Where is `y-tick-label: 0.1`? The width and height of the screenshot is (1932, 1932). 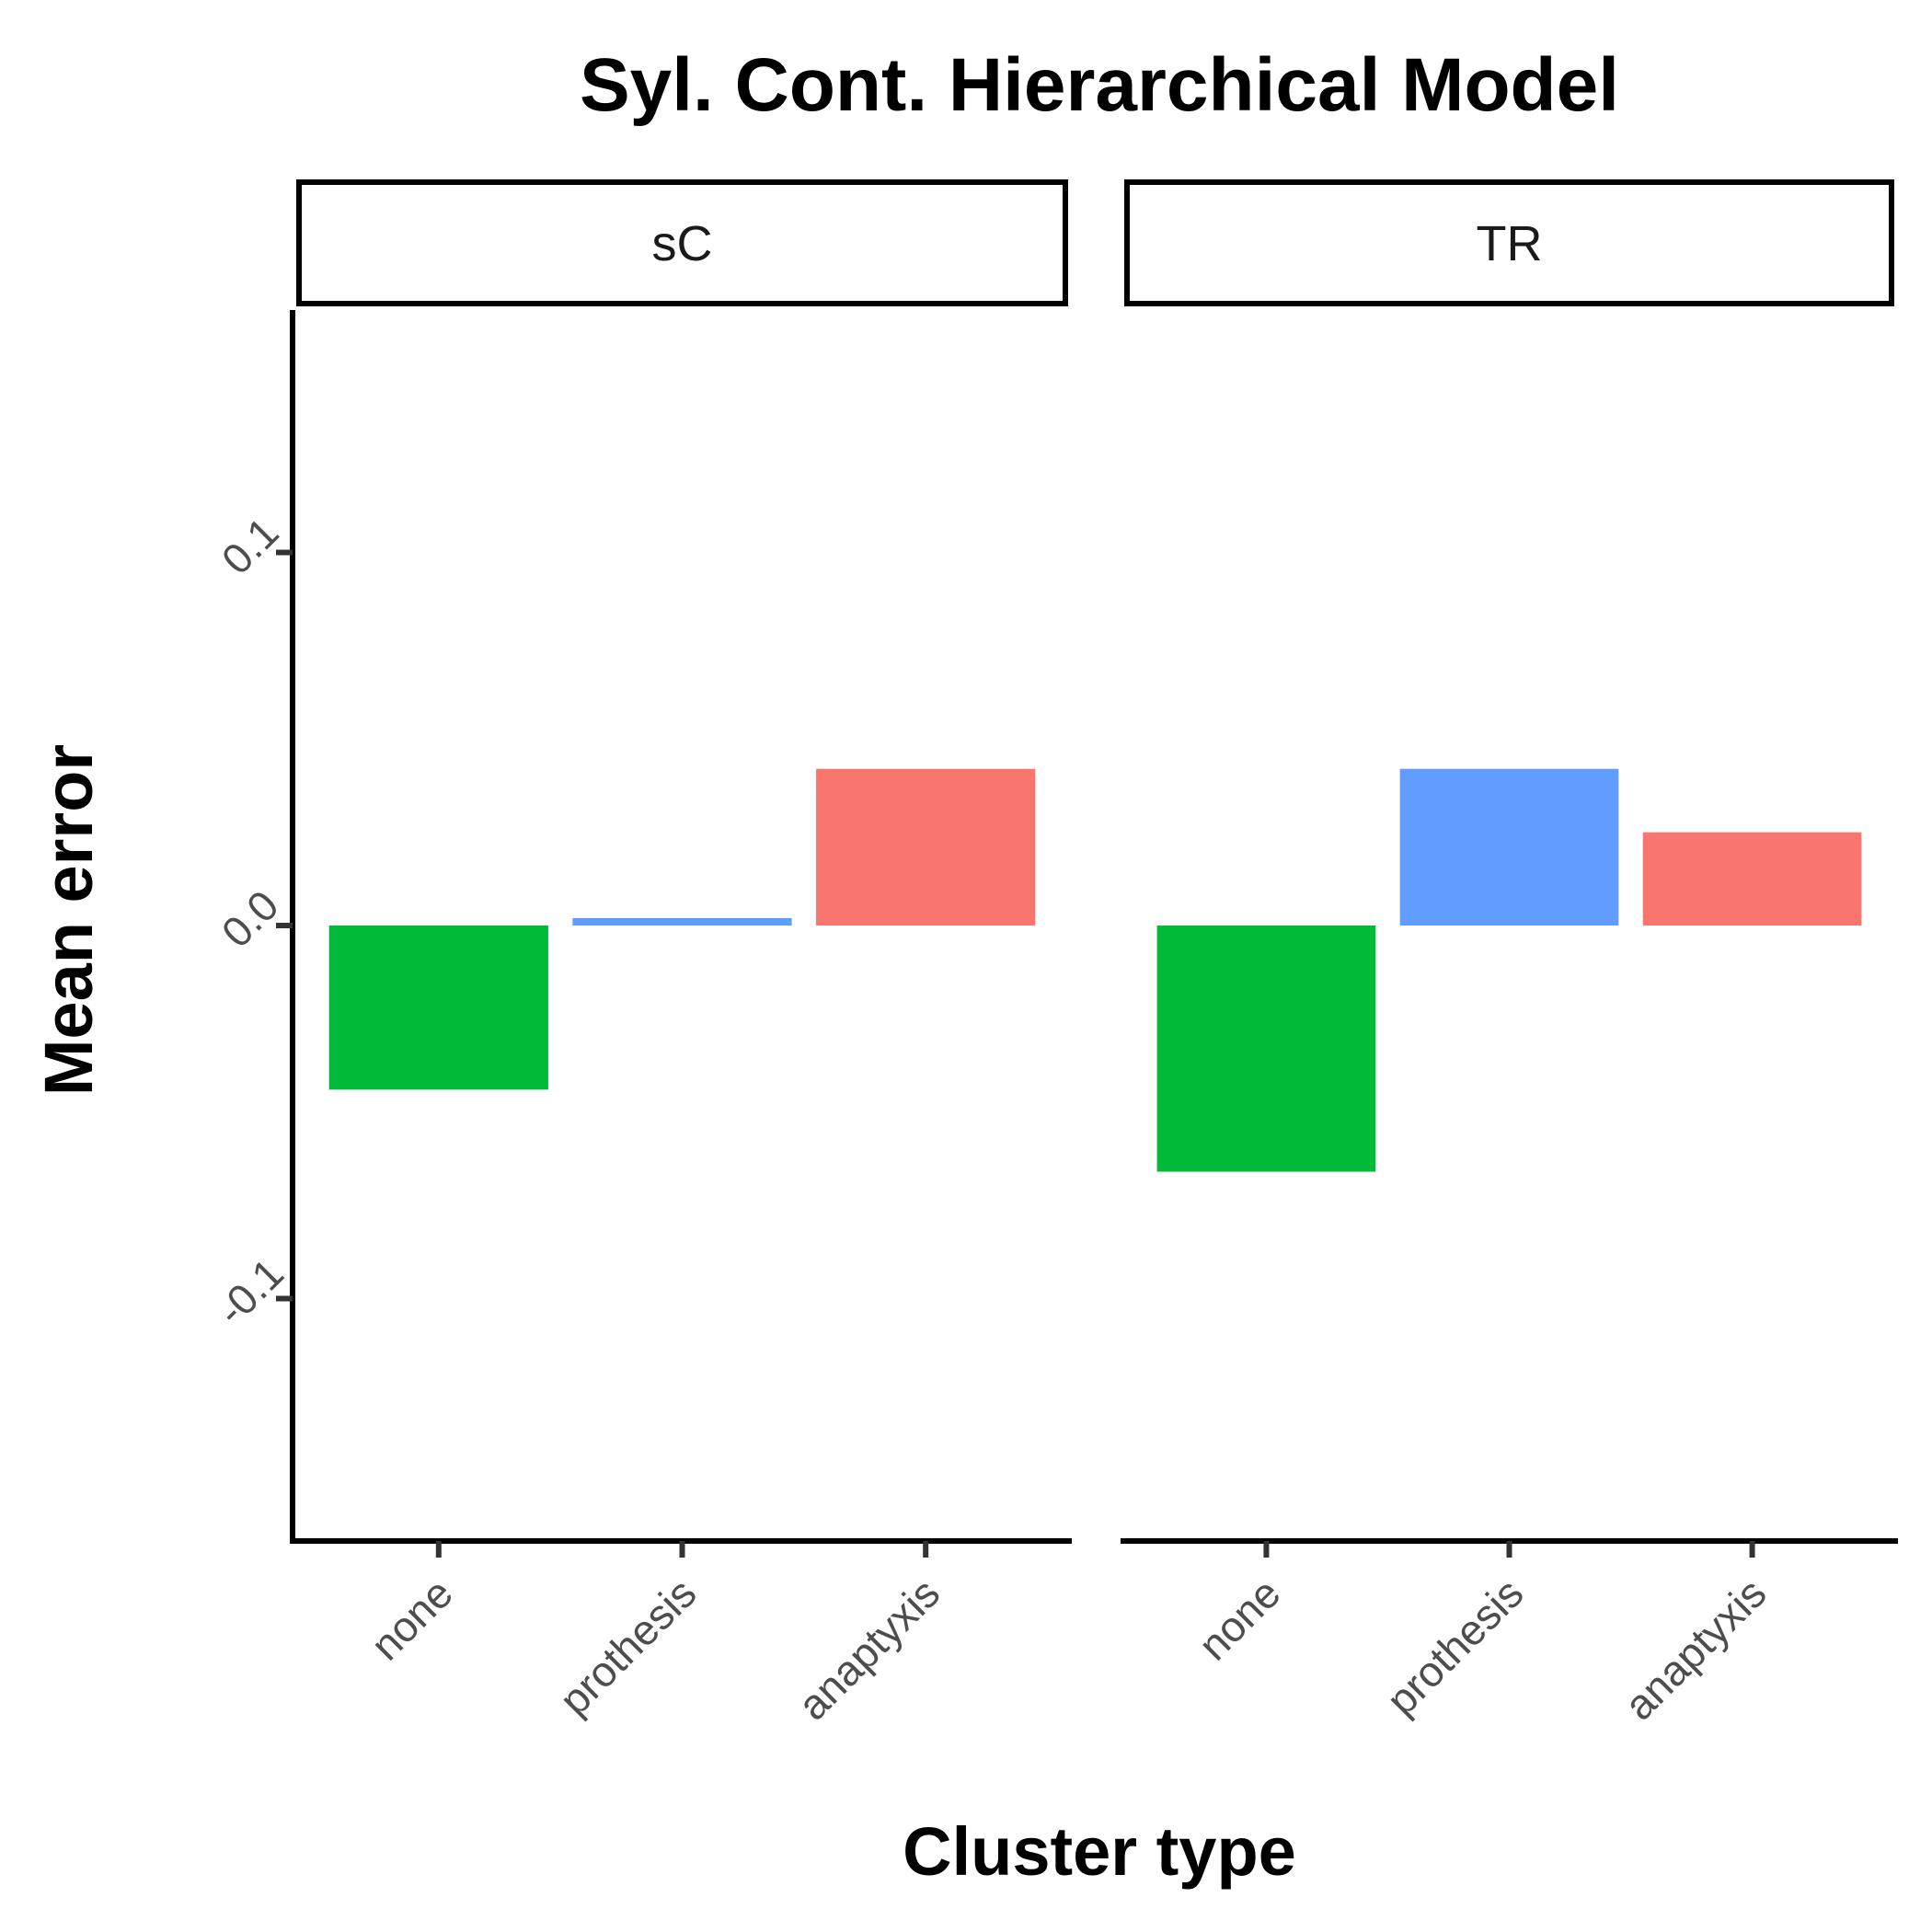
y-tick-label: 0.1 is located at coordinates (251, 545).